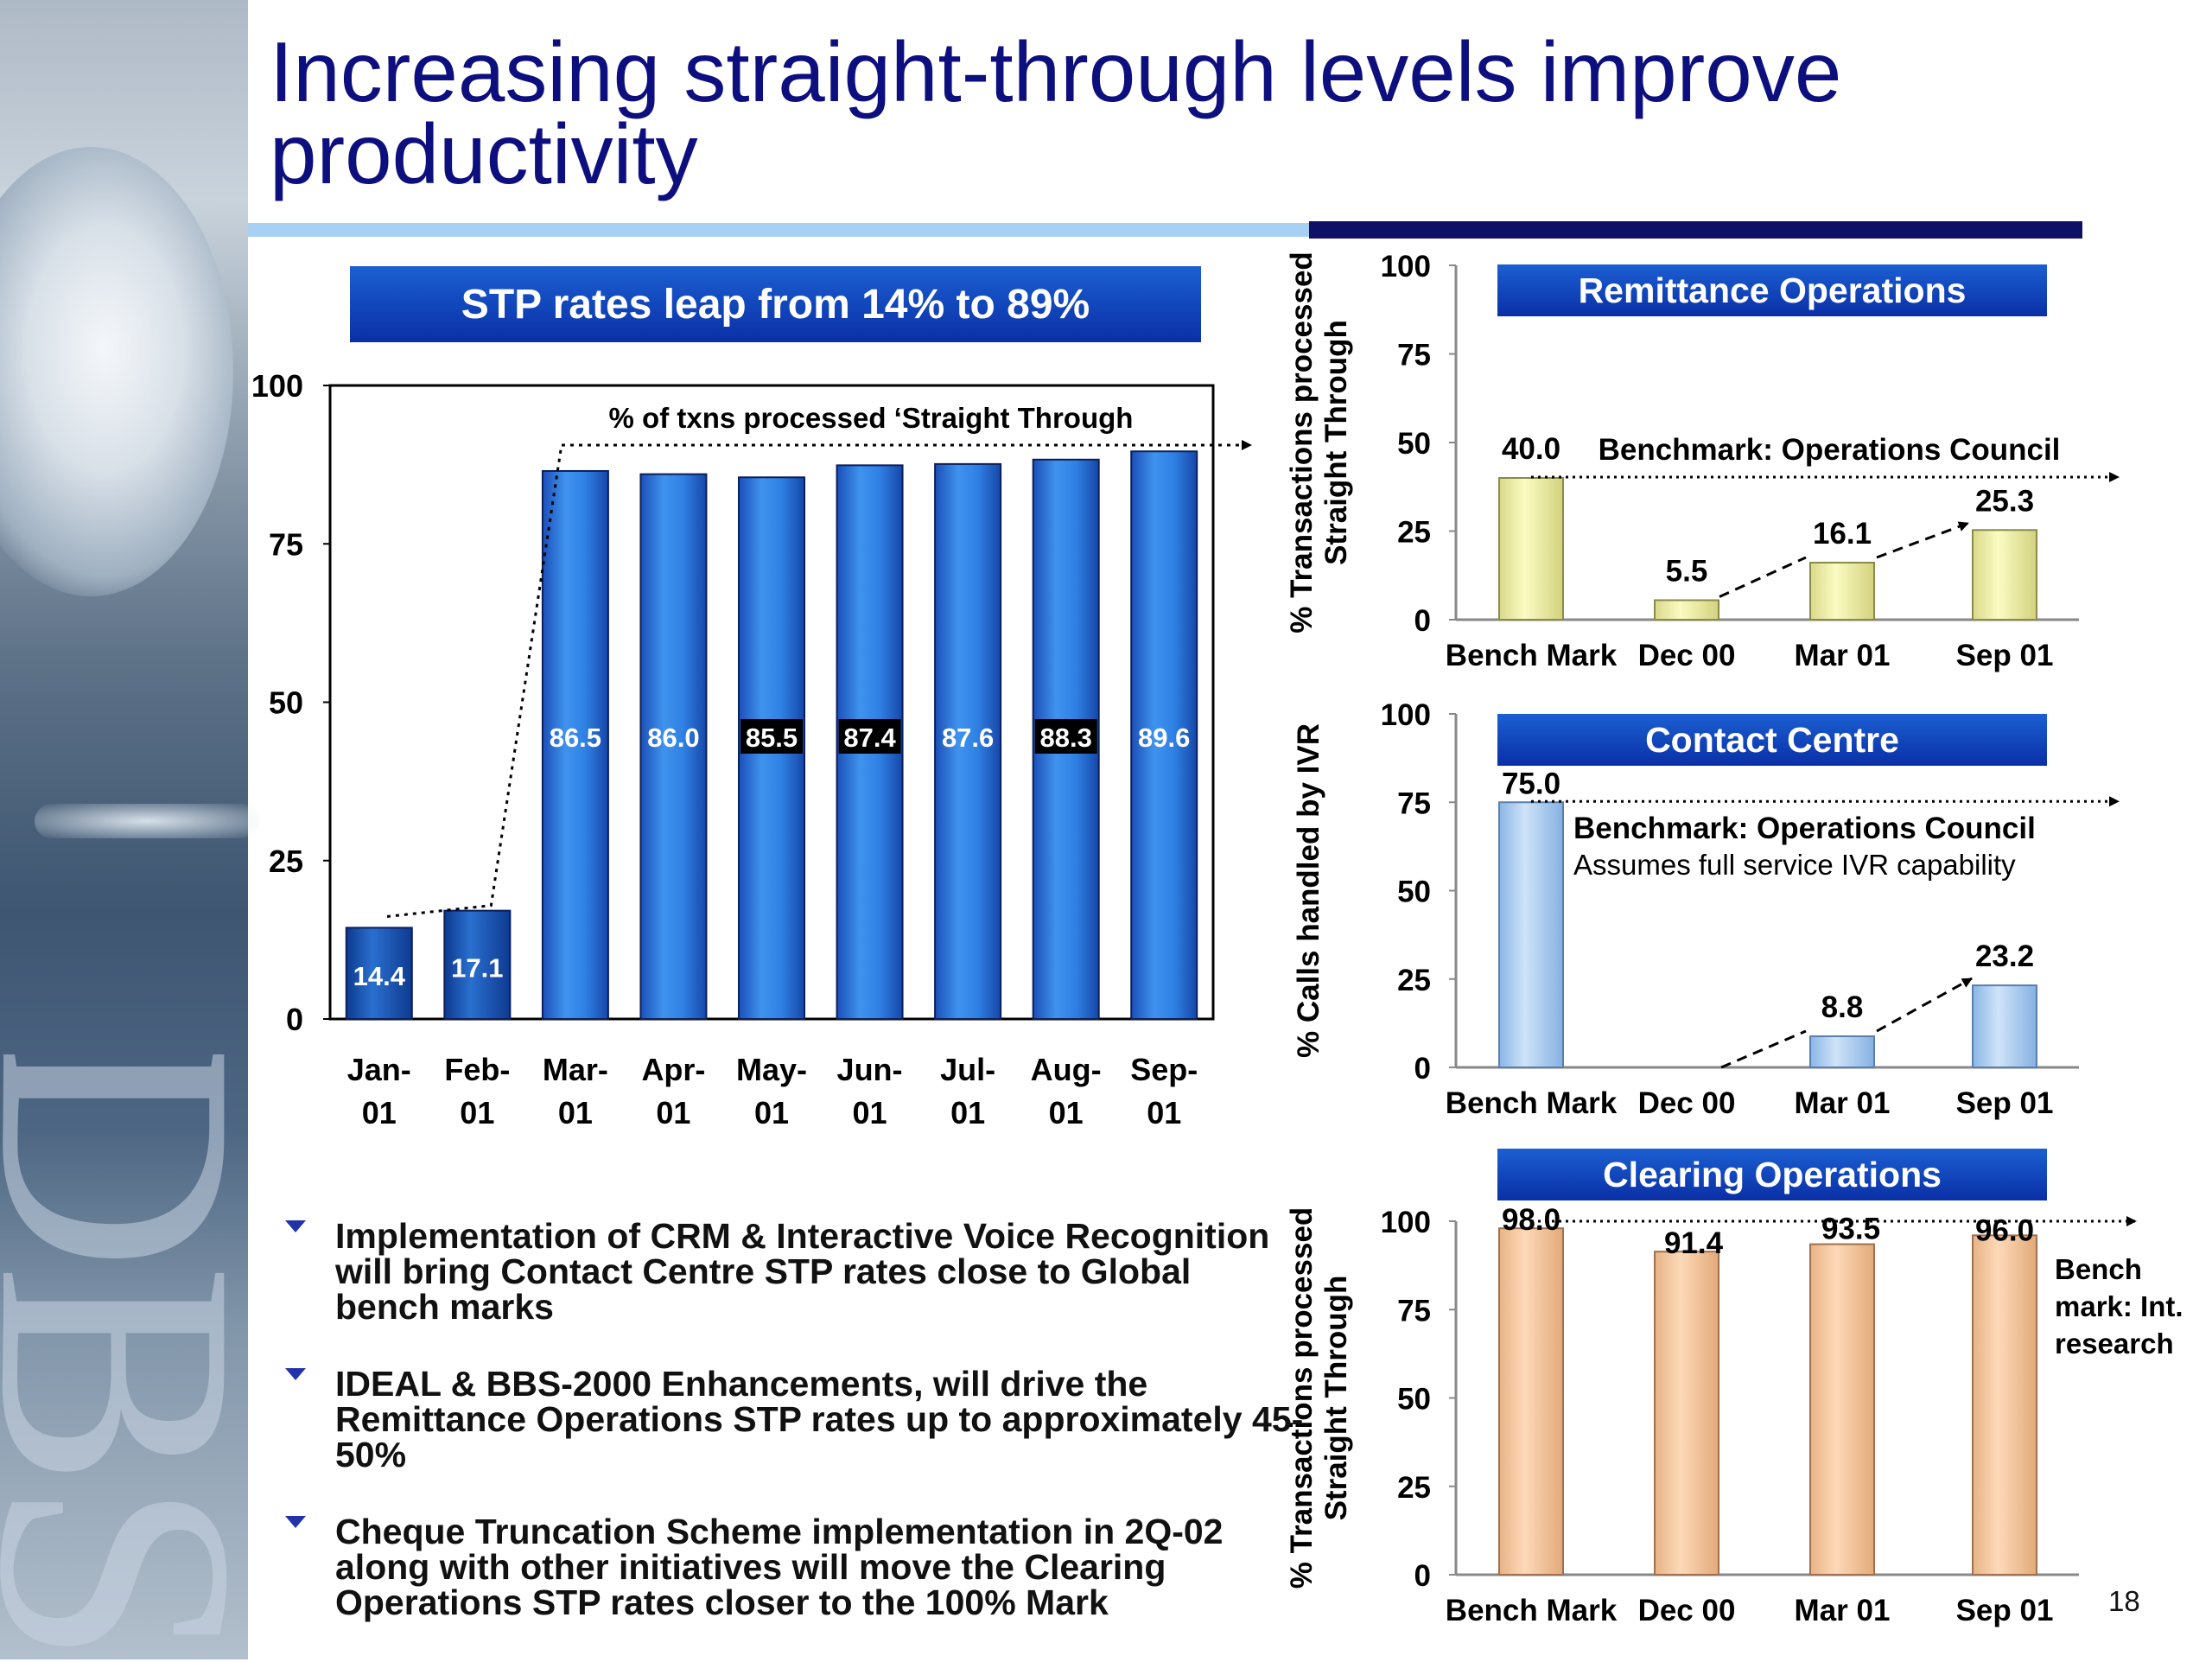  Describe the element at coordinates (967, 1069) in the screenshot. I see `main-x-tick-label: Jul-` at that location.